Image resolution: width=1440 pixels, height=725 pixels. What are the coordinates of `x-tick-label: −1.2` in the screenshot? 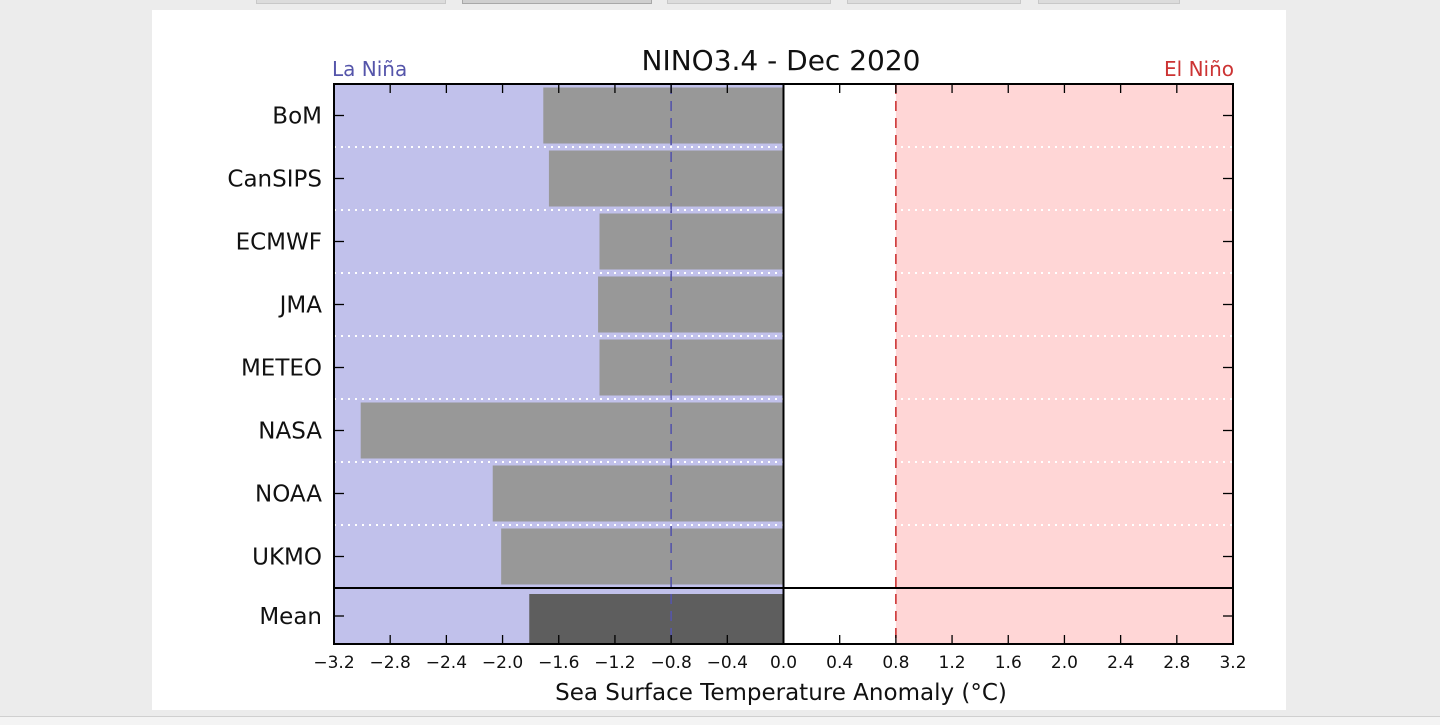 It's located at (614, 663).